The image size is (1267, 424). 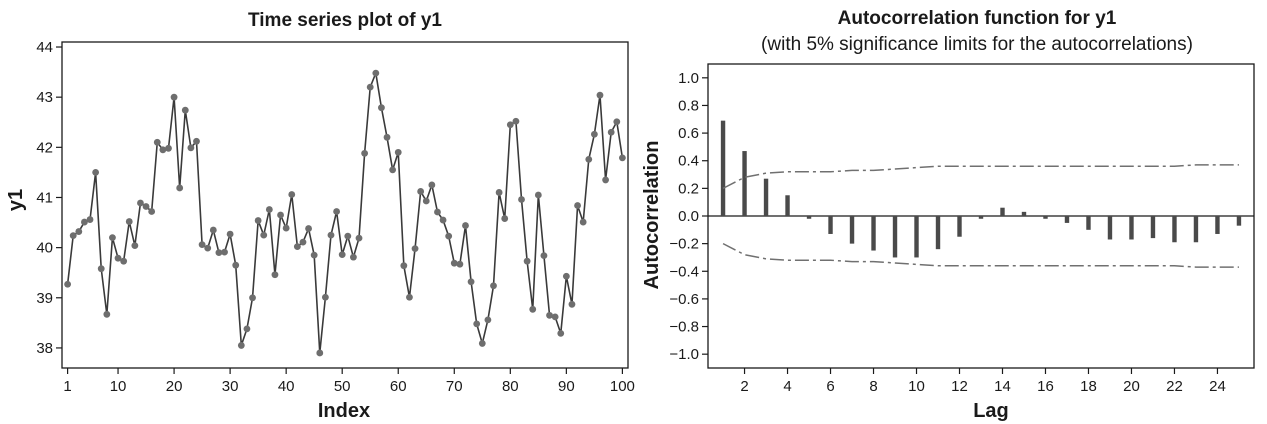 I want to click on x-tick-label: 70, so click(x=454, y=386).